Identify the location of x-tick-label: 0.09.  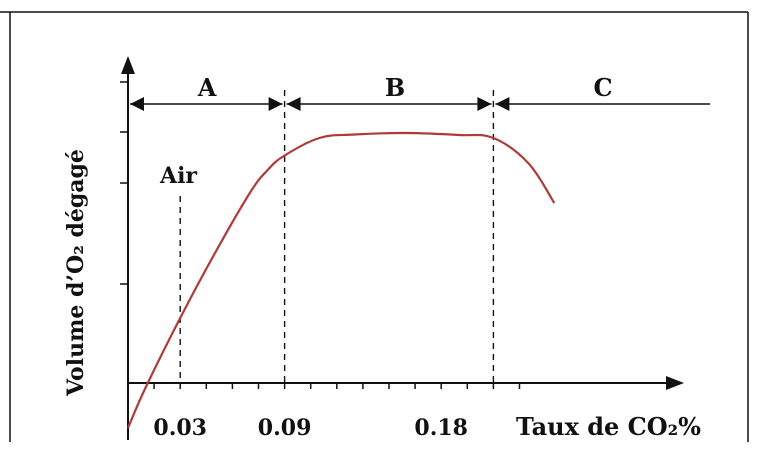
(285, 428).